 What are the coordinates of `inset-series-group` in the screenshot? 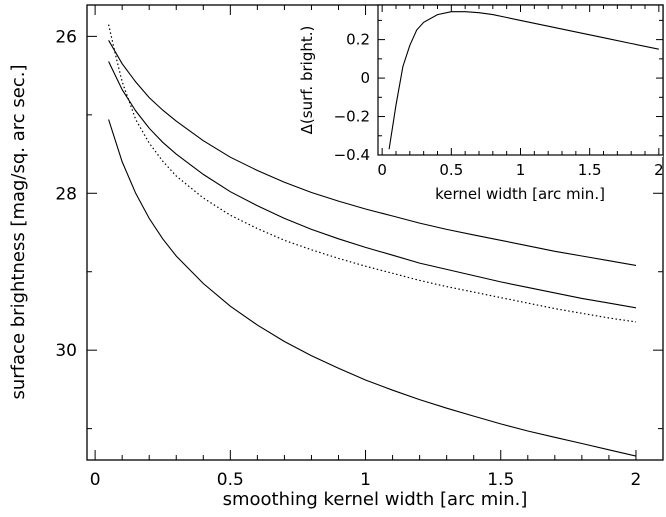 It's located at (523, 80).